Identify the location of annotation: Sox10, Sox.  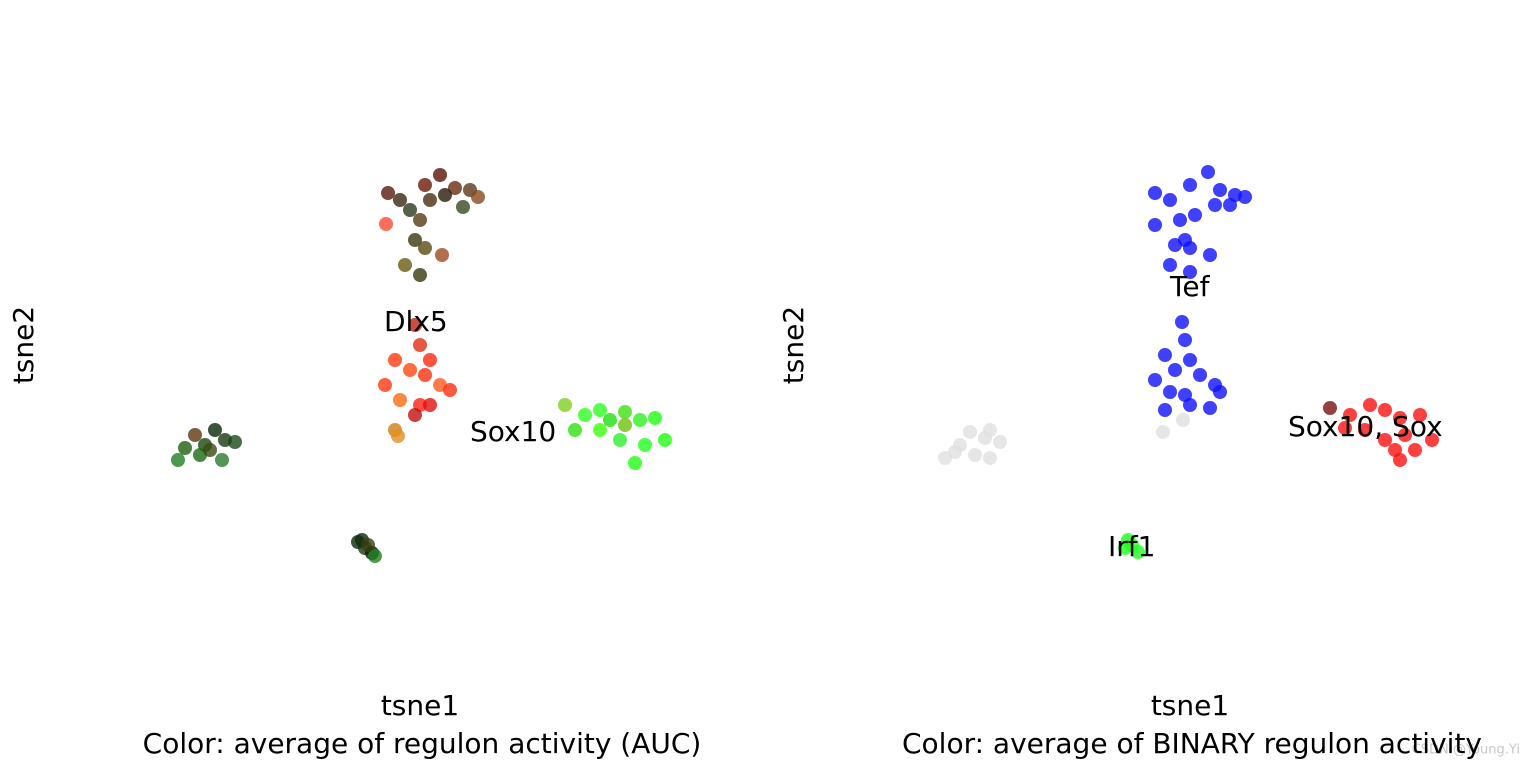
(1365, 426).